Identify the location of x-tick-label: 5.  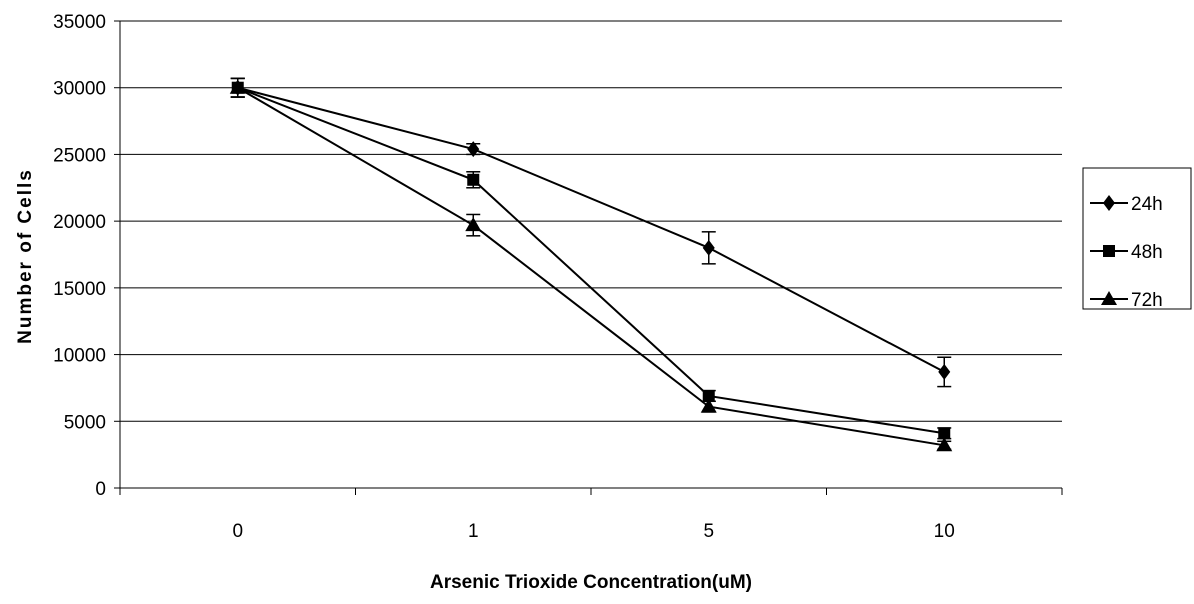
(708, 531).